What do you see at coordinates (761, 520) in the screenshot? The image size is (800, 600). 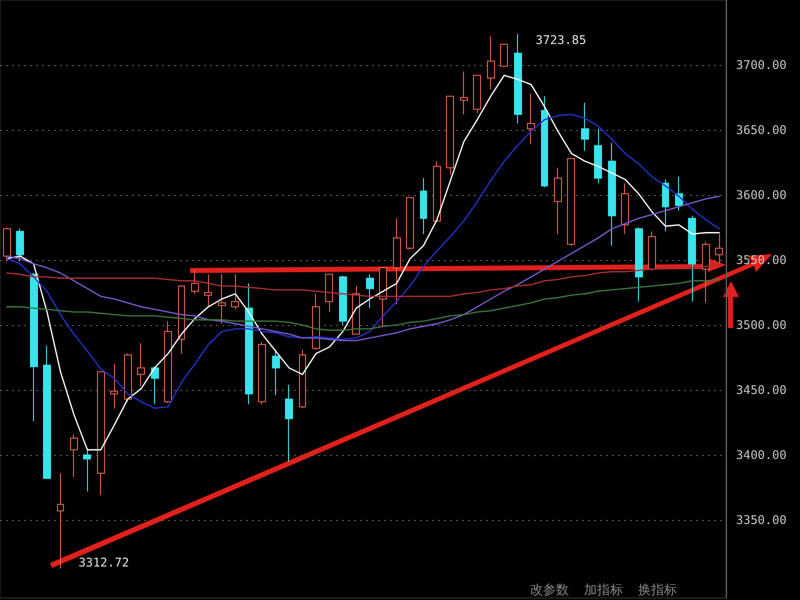 I see `y-tick-label: 3350.00` at bounding box center [761, 520].